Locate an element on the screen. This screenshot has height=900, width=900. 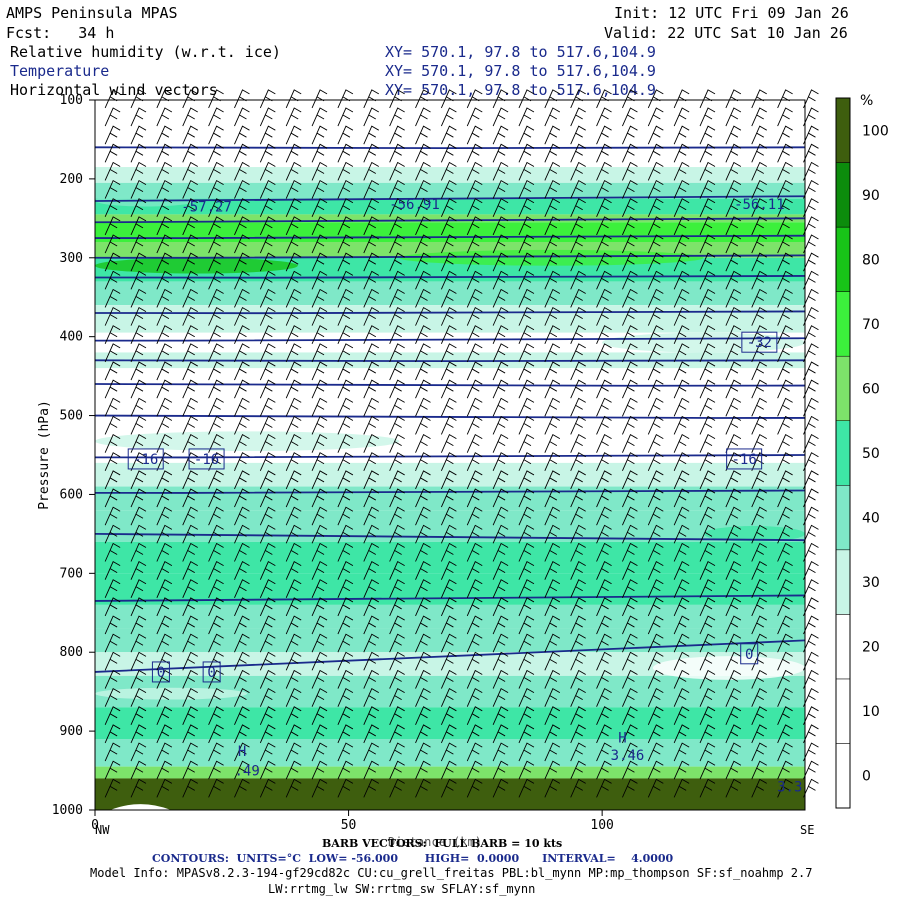
colorbar-label: 30 is located at coordinates (871, 583).